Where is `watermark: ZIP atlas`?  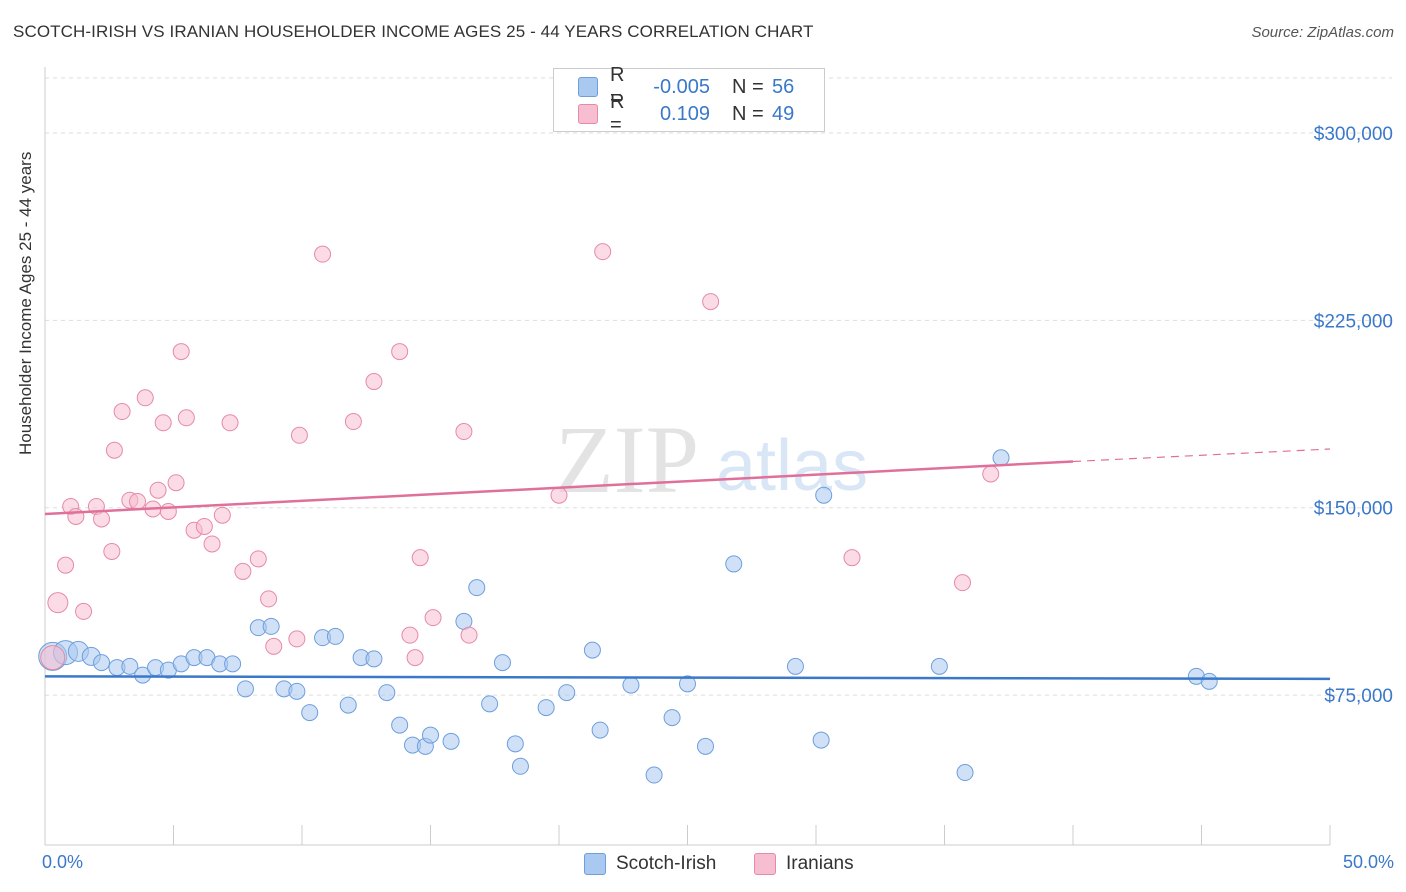 watermark: ZIP atlas is located at coordinates (711, 459).